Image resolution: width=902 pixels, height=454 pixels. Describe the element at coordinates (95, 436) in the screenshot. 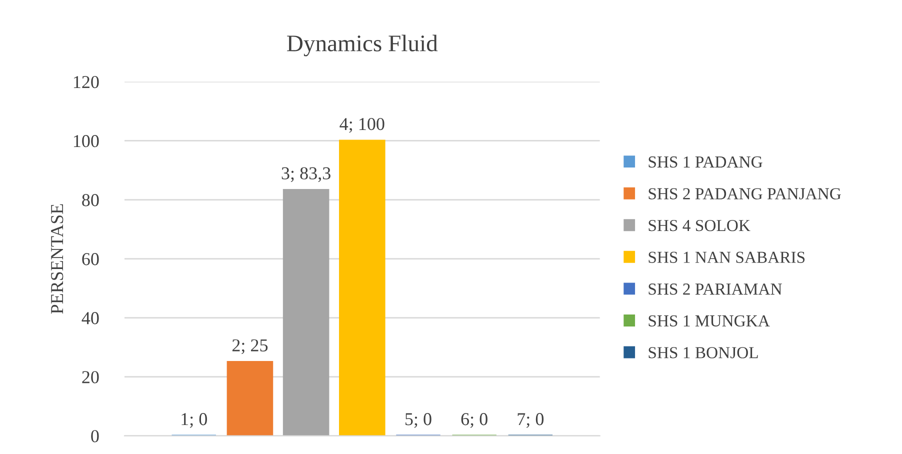

I see `y-tick-label: 0` at that location.